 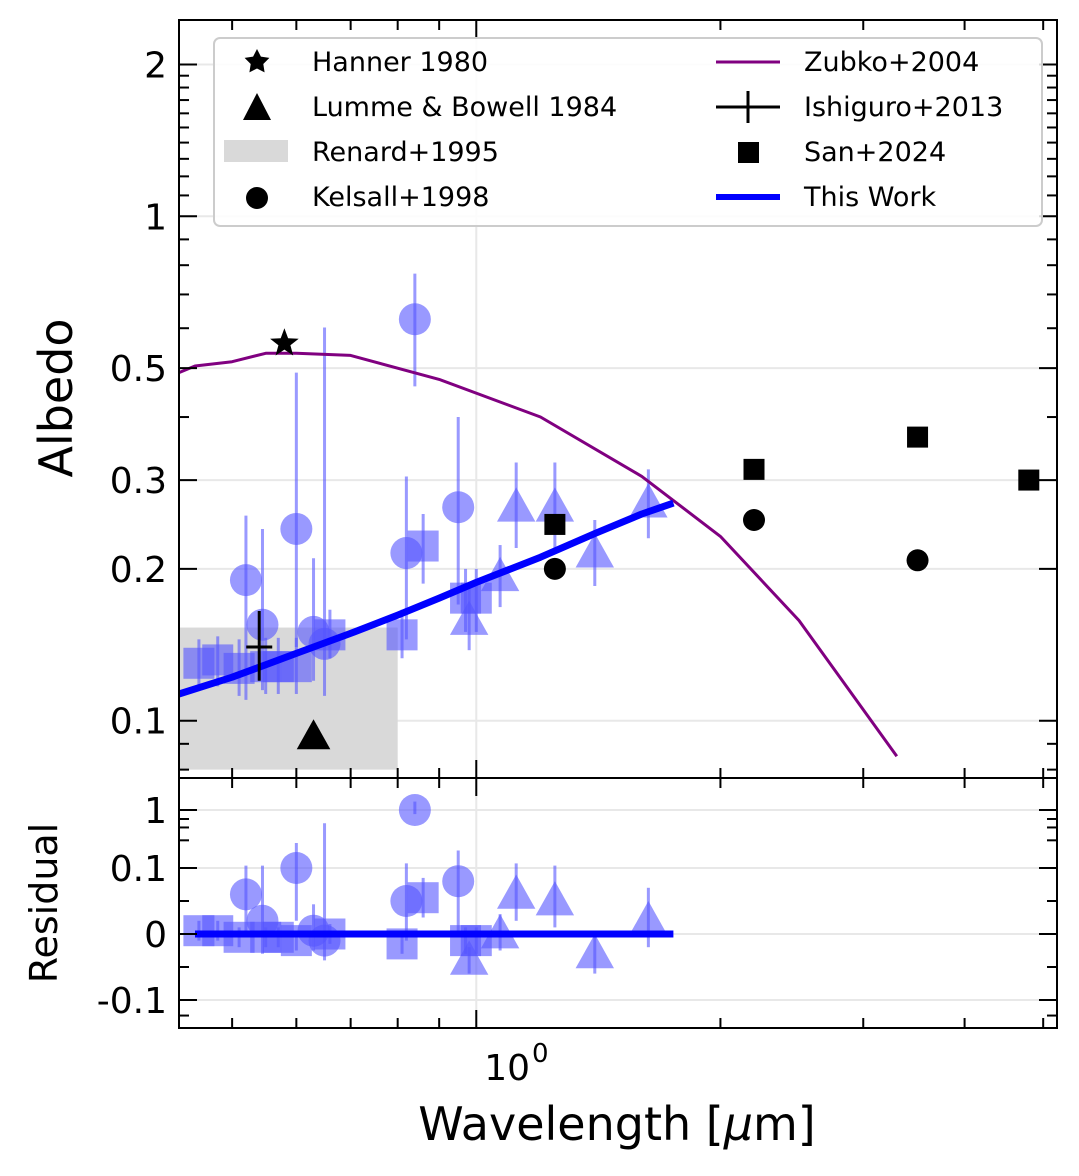 I want to click on bottom-panel-data, so click(x=425, y=884).